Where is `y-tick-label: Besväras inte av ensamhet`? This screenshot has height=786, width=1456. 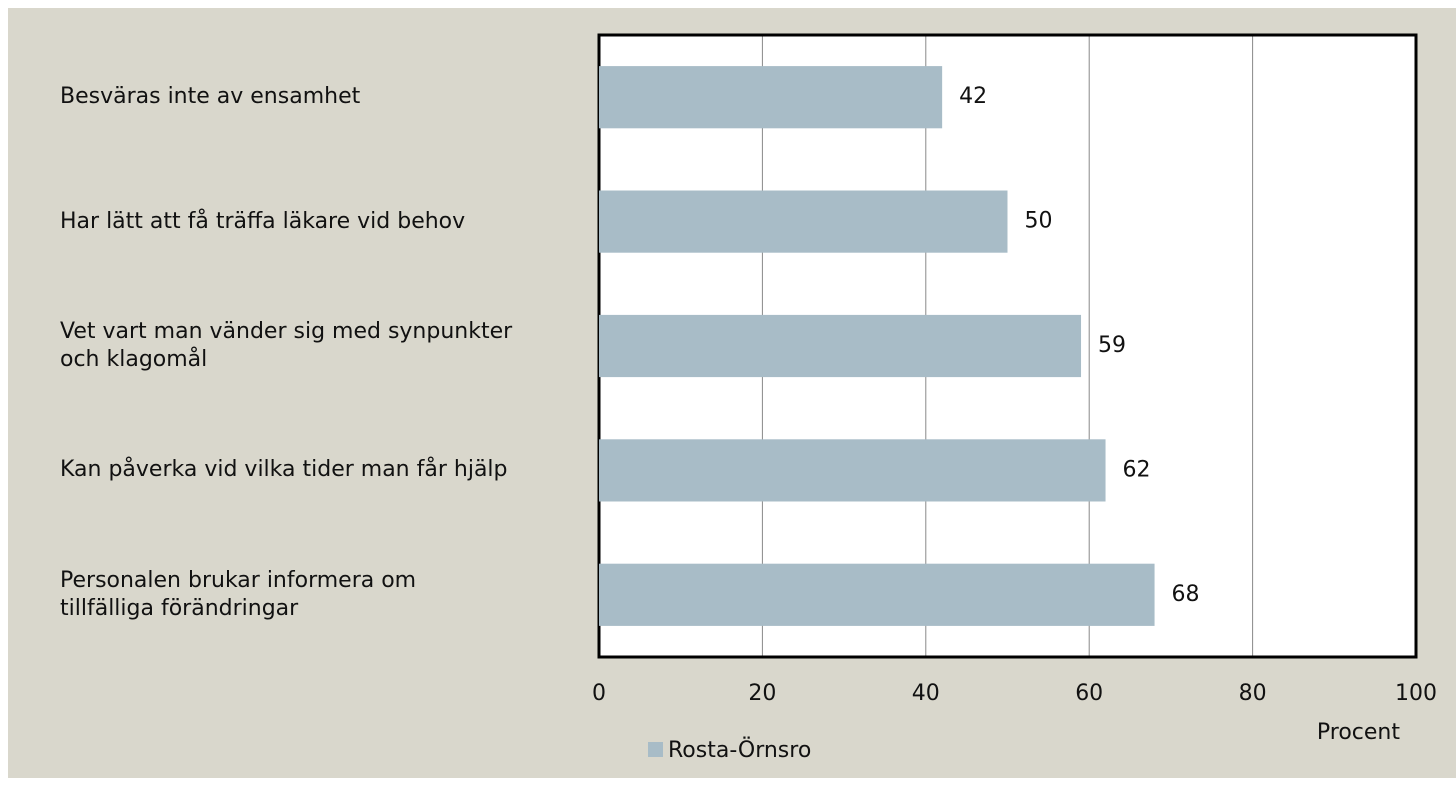
y-tick-label: Besväras inte av ensamhet is located at coordinates (210, 97).